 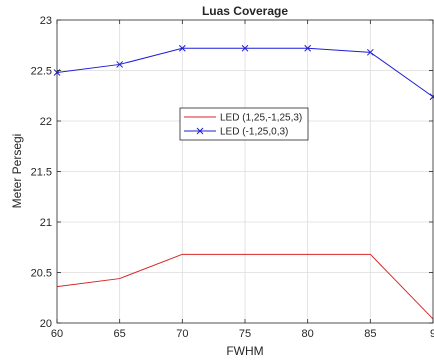 I want to click on x-axis-label: FWHM, so click(x=244, y=351).